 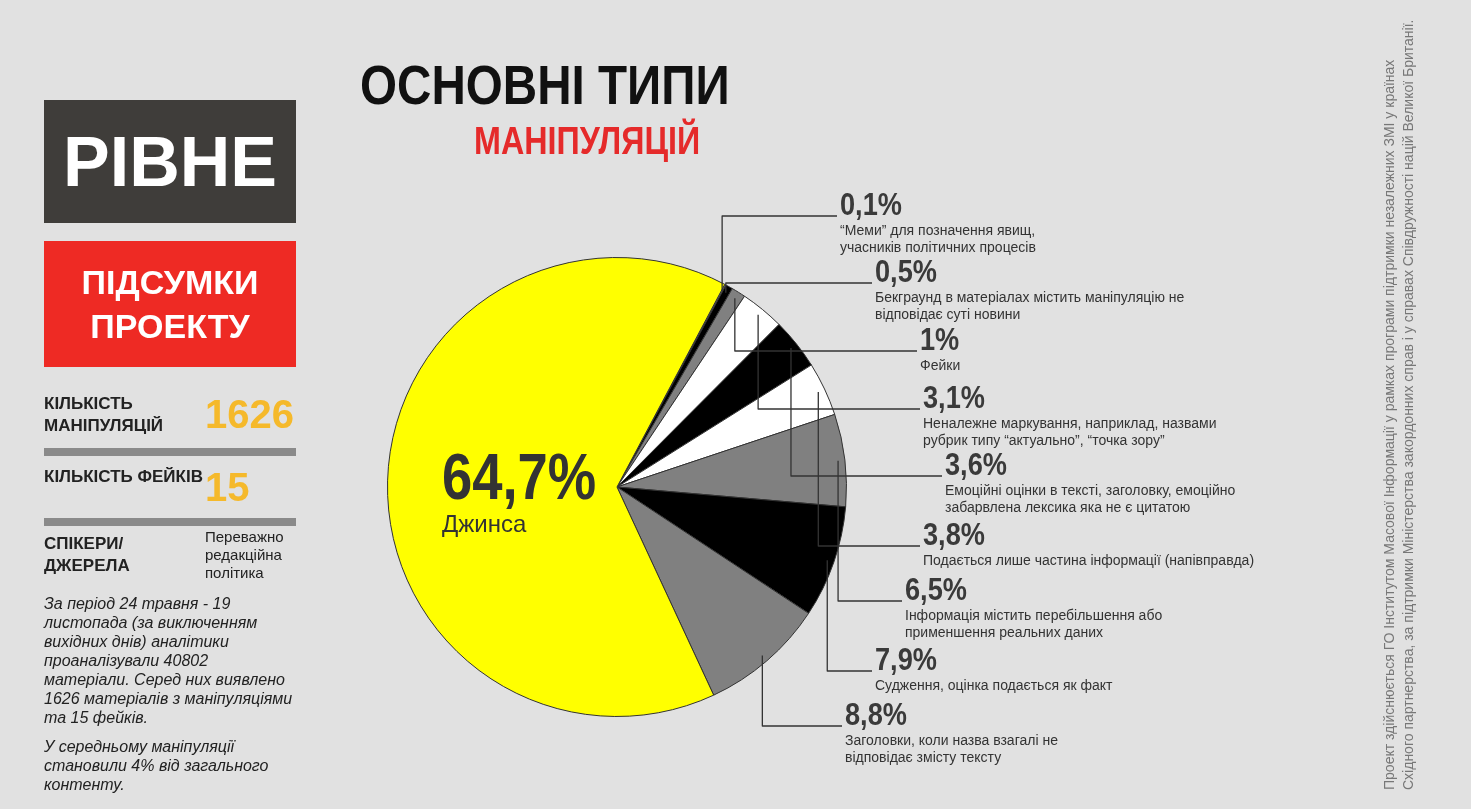 What do you see at coordinates (587, 141) in the screenshot?
I see `chart-subtitle: МАНІПУЛЯЦІЙ` at bounding box center [587, 141].